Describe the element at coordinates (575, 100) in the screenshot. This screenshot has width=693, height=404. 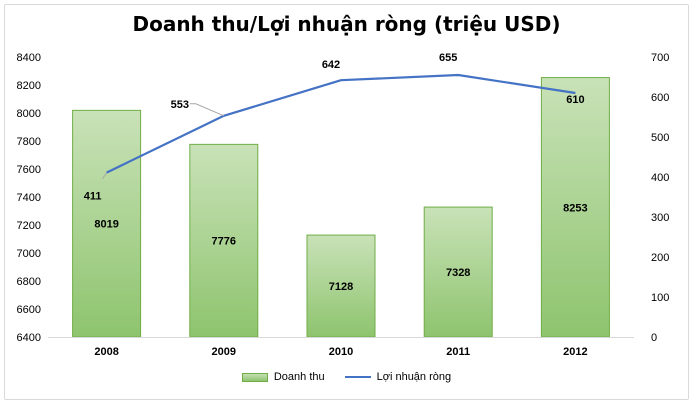
I see `line-data-label: 610` at that location.